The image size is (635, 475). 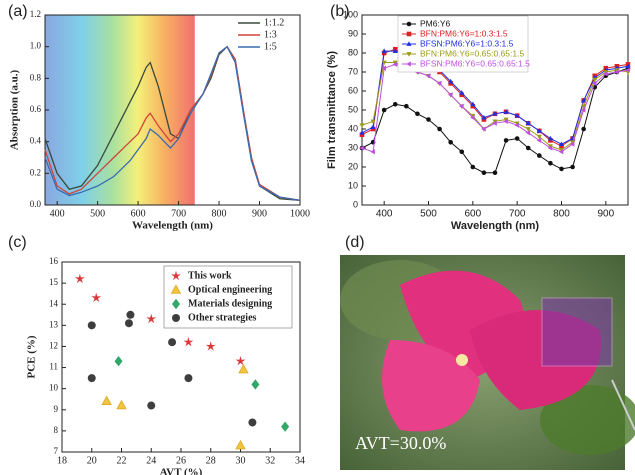 I want to click on x-tick-label: 26, so click(x=181, y=460).